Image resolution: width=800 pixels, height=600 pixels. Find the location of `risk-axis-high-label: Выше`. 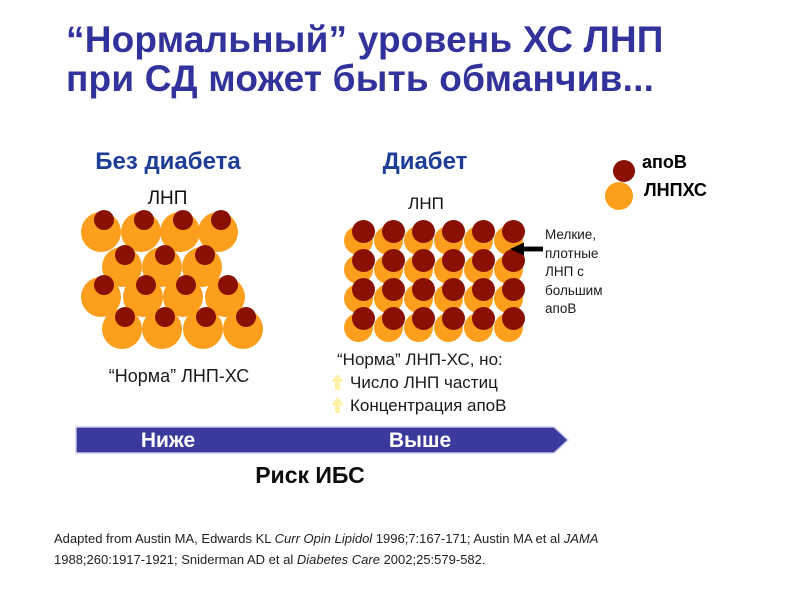

risk-axis-high-label: Выше is located at coordinates (420, 440).